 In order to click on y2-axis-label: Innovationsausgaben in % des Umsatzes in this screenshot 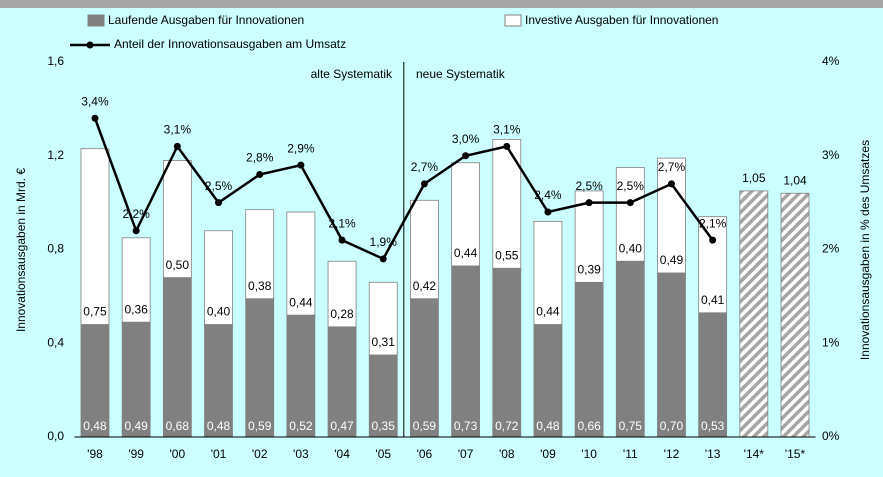, I will do `click(865, 250)`.